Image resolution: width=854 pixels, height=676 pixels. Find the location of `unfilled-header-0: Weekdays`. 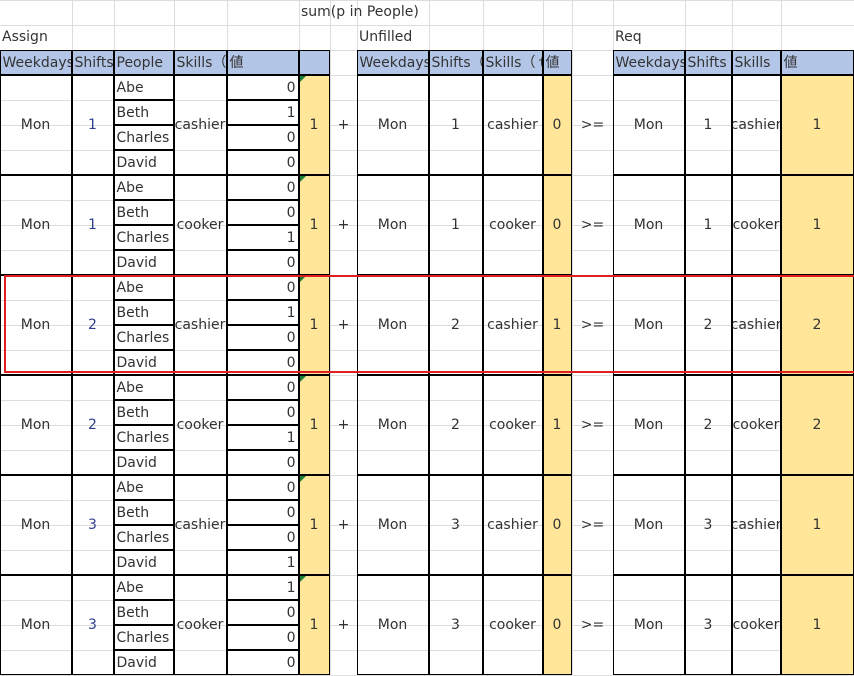

unfilled-header-0: Weekdays is located at coordinates (392, 62).